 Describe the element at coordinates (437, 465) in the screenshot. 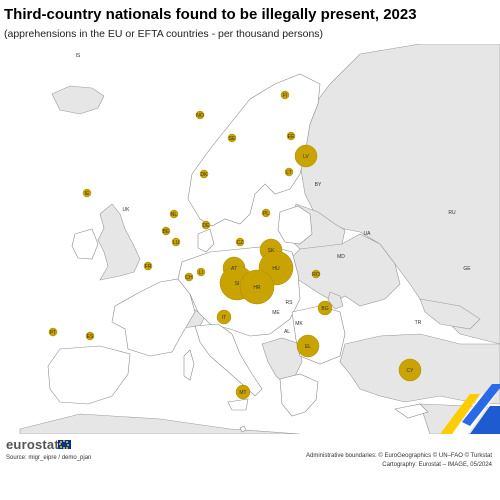

I see `cartography-credit: Cartography: Eurostat – IMAGE, 05/2024` at that location.